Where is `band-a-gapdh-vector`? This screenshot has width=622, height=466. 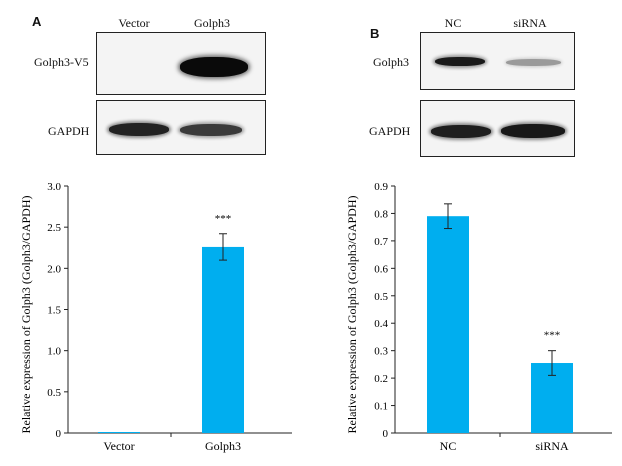 band-a-gapdh-vector is located at coordinates (139, 129).